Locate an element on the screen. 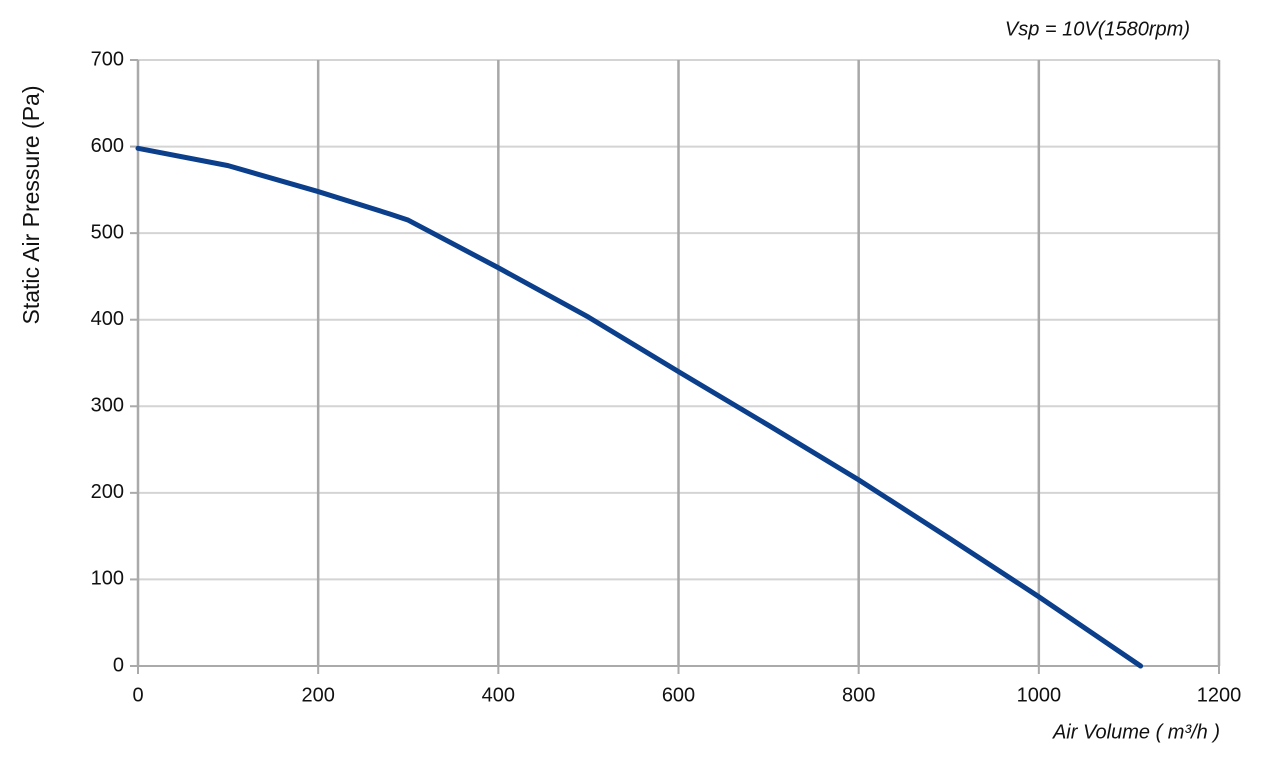 The image size is (1266, 763). y-tick-label: 500 is located at coordinates (107, 232).